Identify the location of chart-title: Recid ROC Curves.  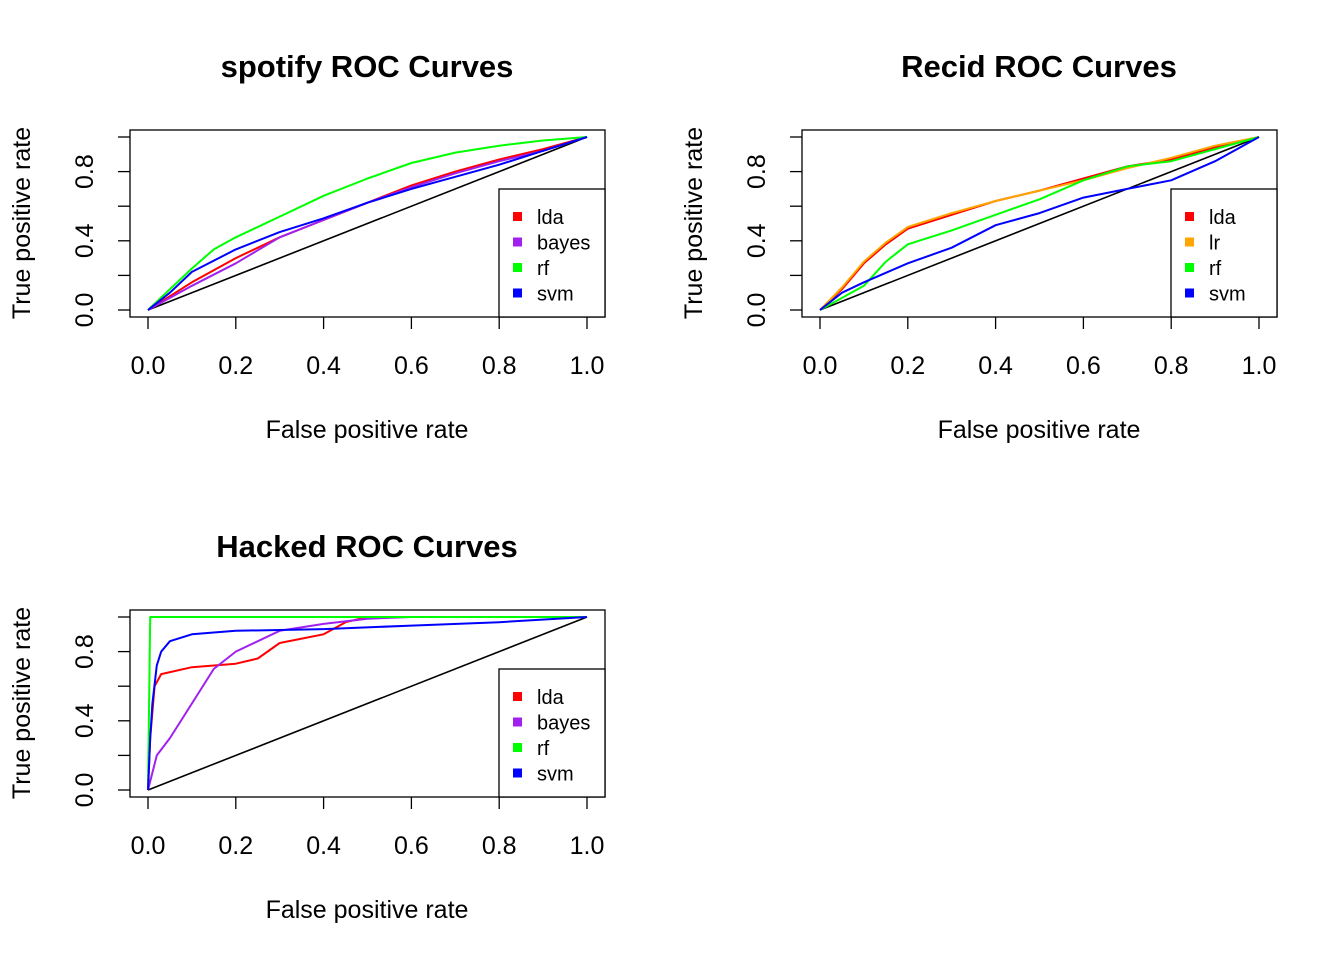
(1039, 66).